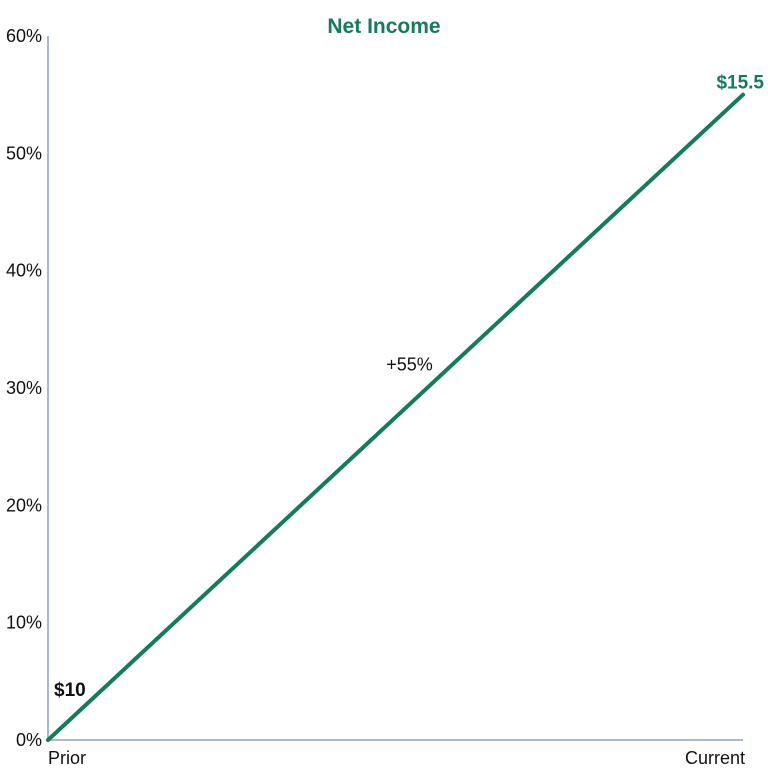  I want to click on y-tick-label: 60%, so click(24, 36).